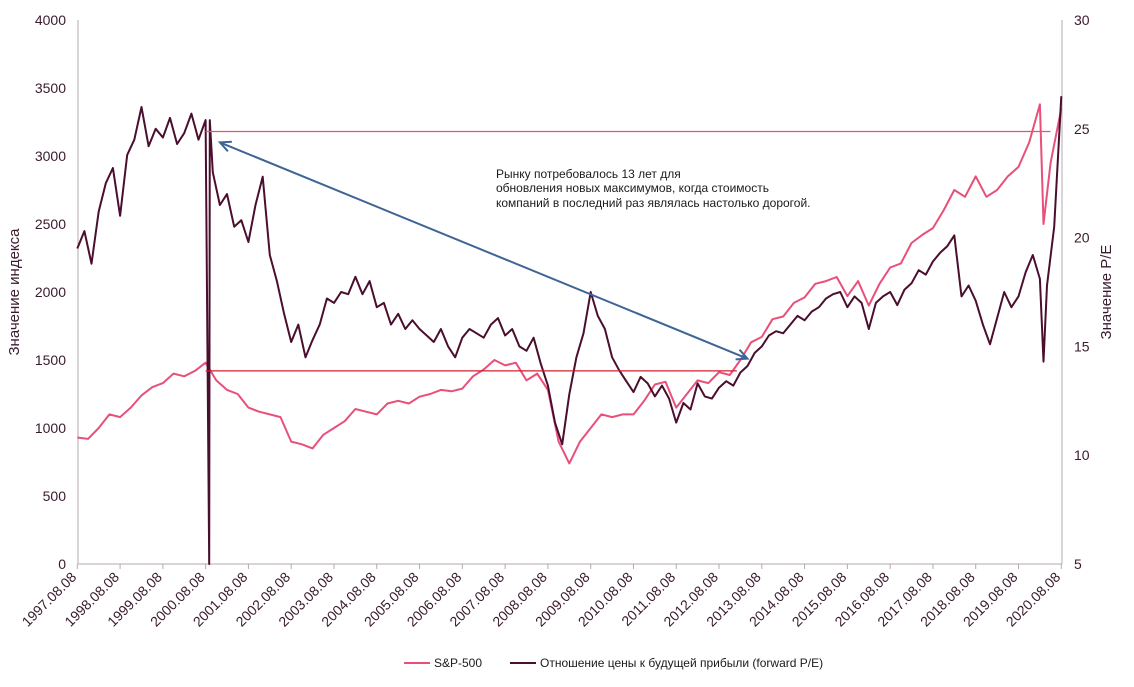 The width and height of the screenshot is (1134, 687). What do you see at coordinates (1078, 564) in the screenshot?
I see `y-tick-label-right: 5` at bounding box center [1078, 564].